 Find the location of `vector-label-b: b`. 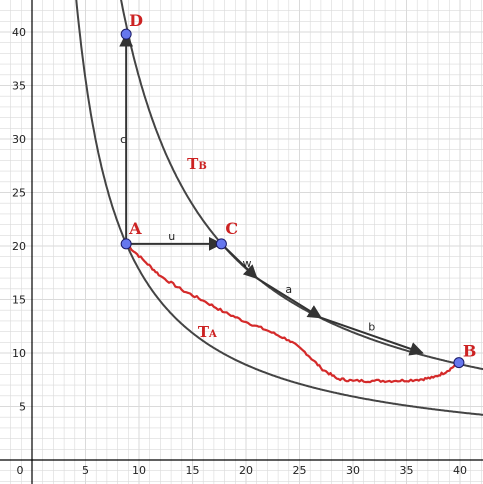

vector-label-b: b is located at coordinates (371, 326).